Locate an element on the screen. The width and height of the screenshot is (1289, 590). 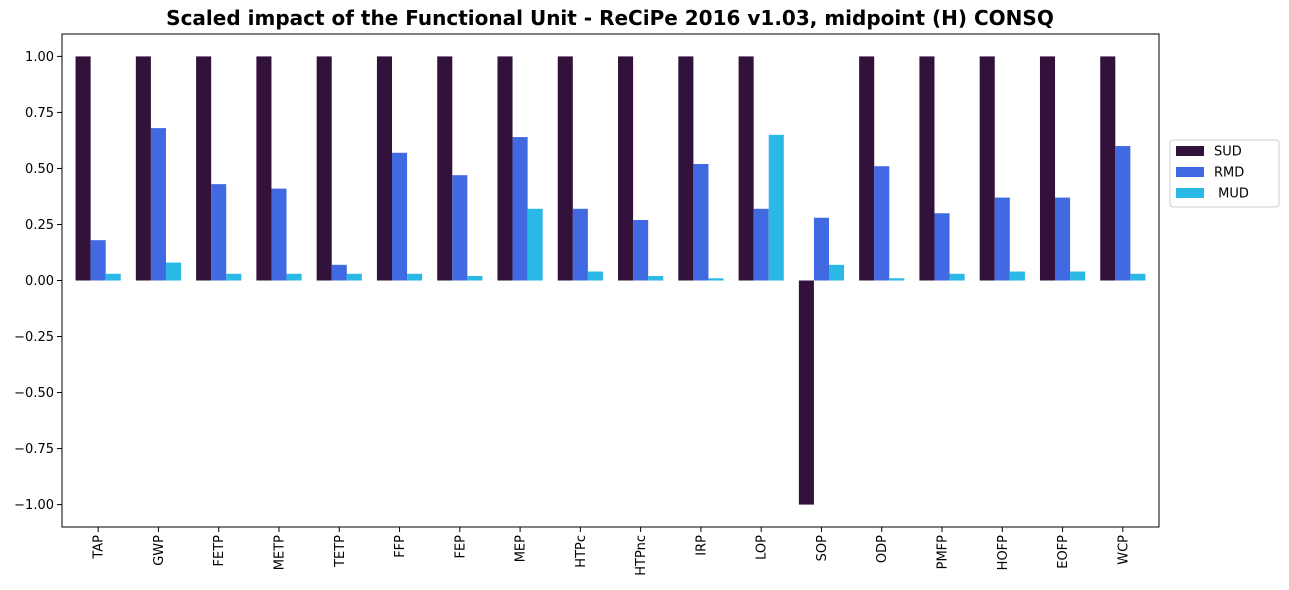
bar-htpc-sud is located at coordinates (565, 168).